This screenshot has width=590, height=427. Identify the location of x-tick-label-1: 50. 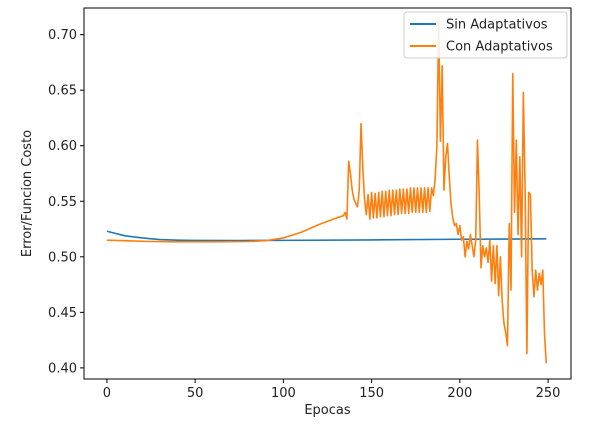
(195, 393).